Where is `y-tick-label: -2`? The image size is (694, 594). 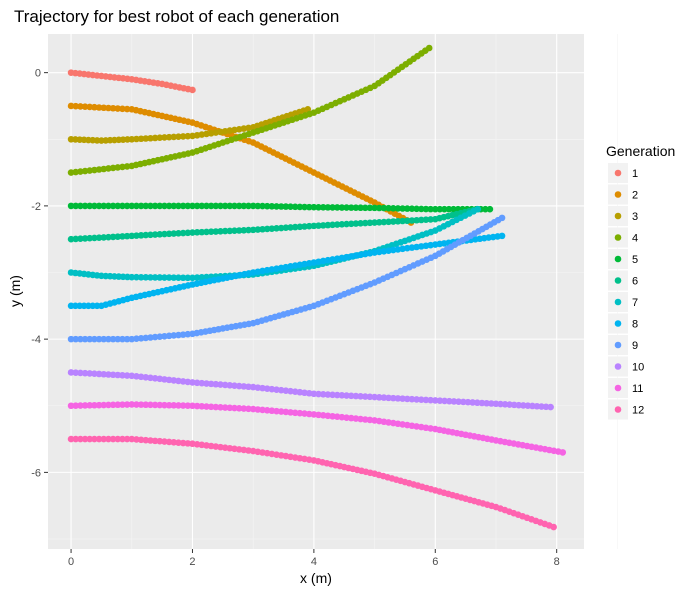
y-tick-label: -2 is located at coordinates (36, 207).